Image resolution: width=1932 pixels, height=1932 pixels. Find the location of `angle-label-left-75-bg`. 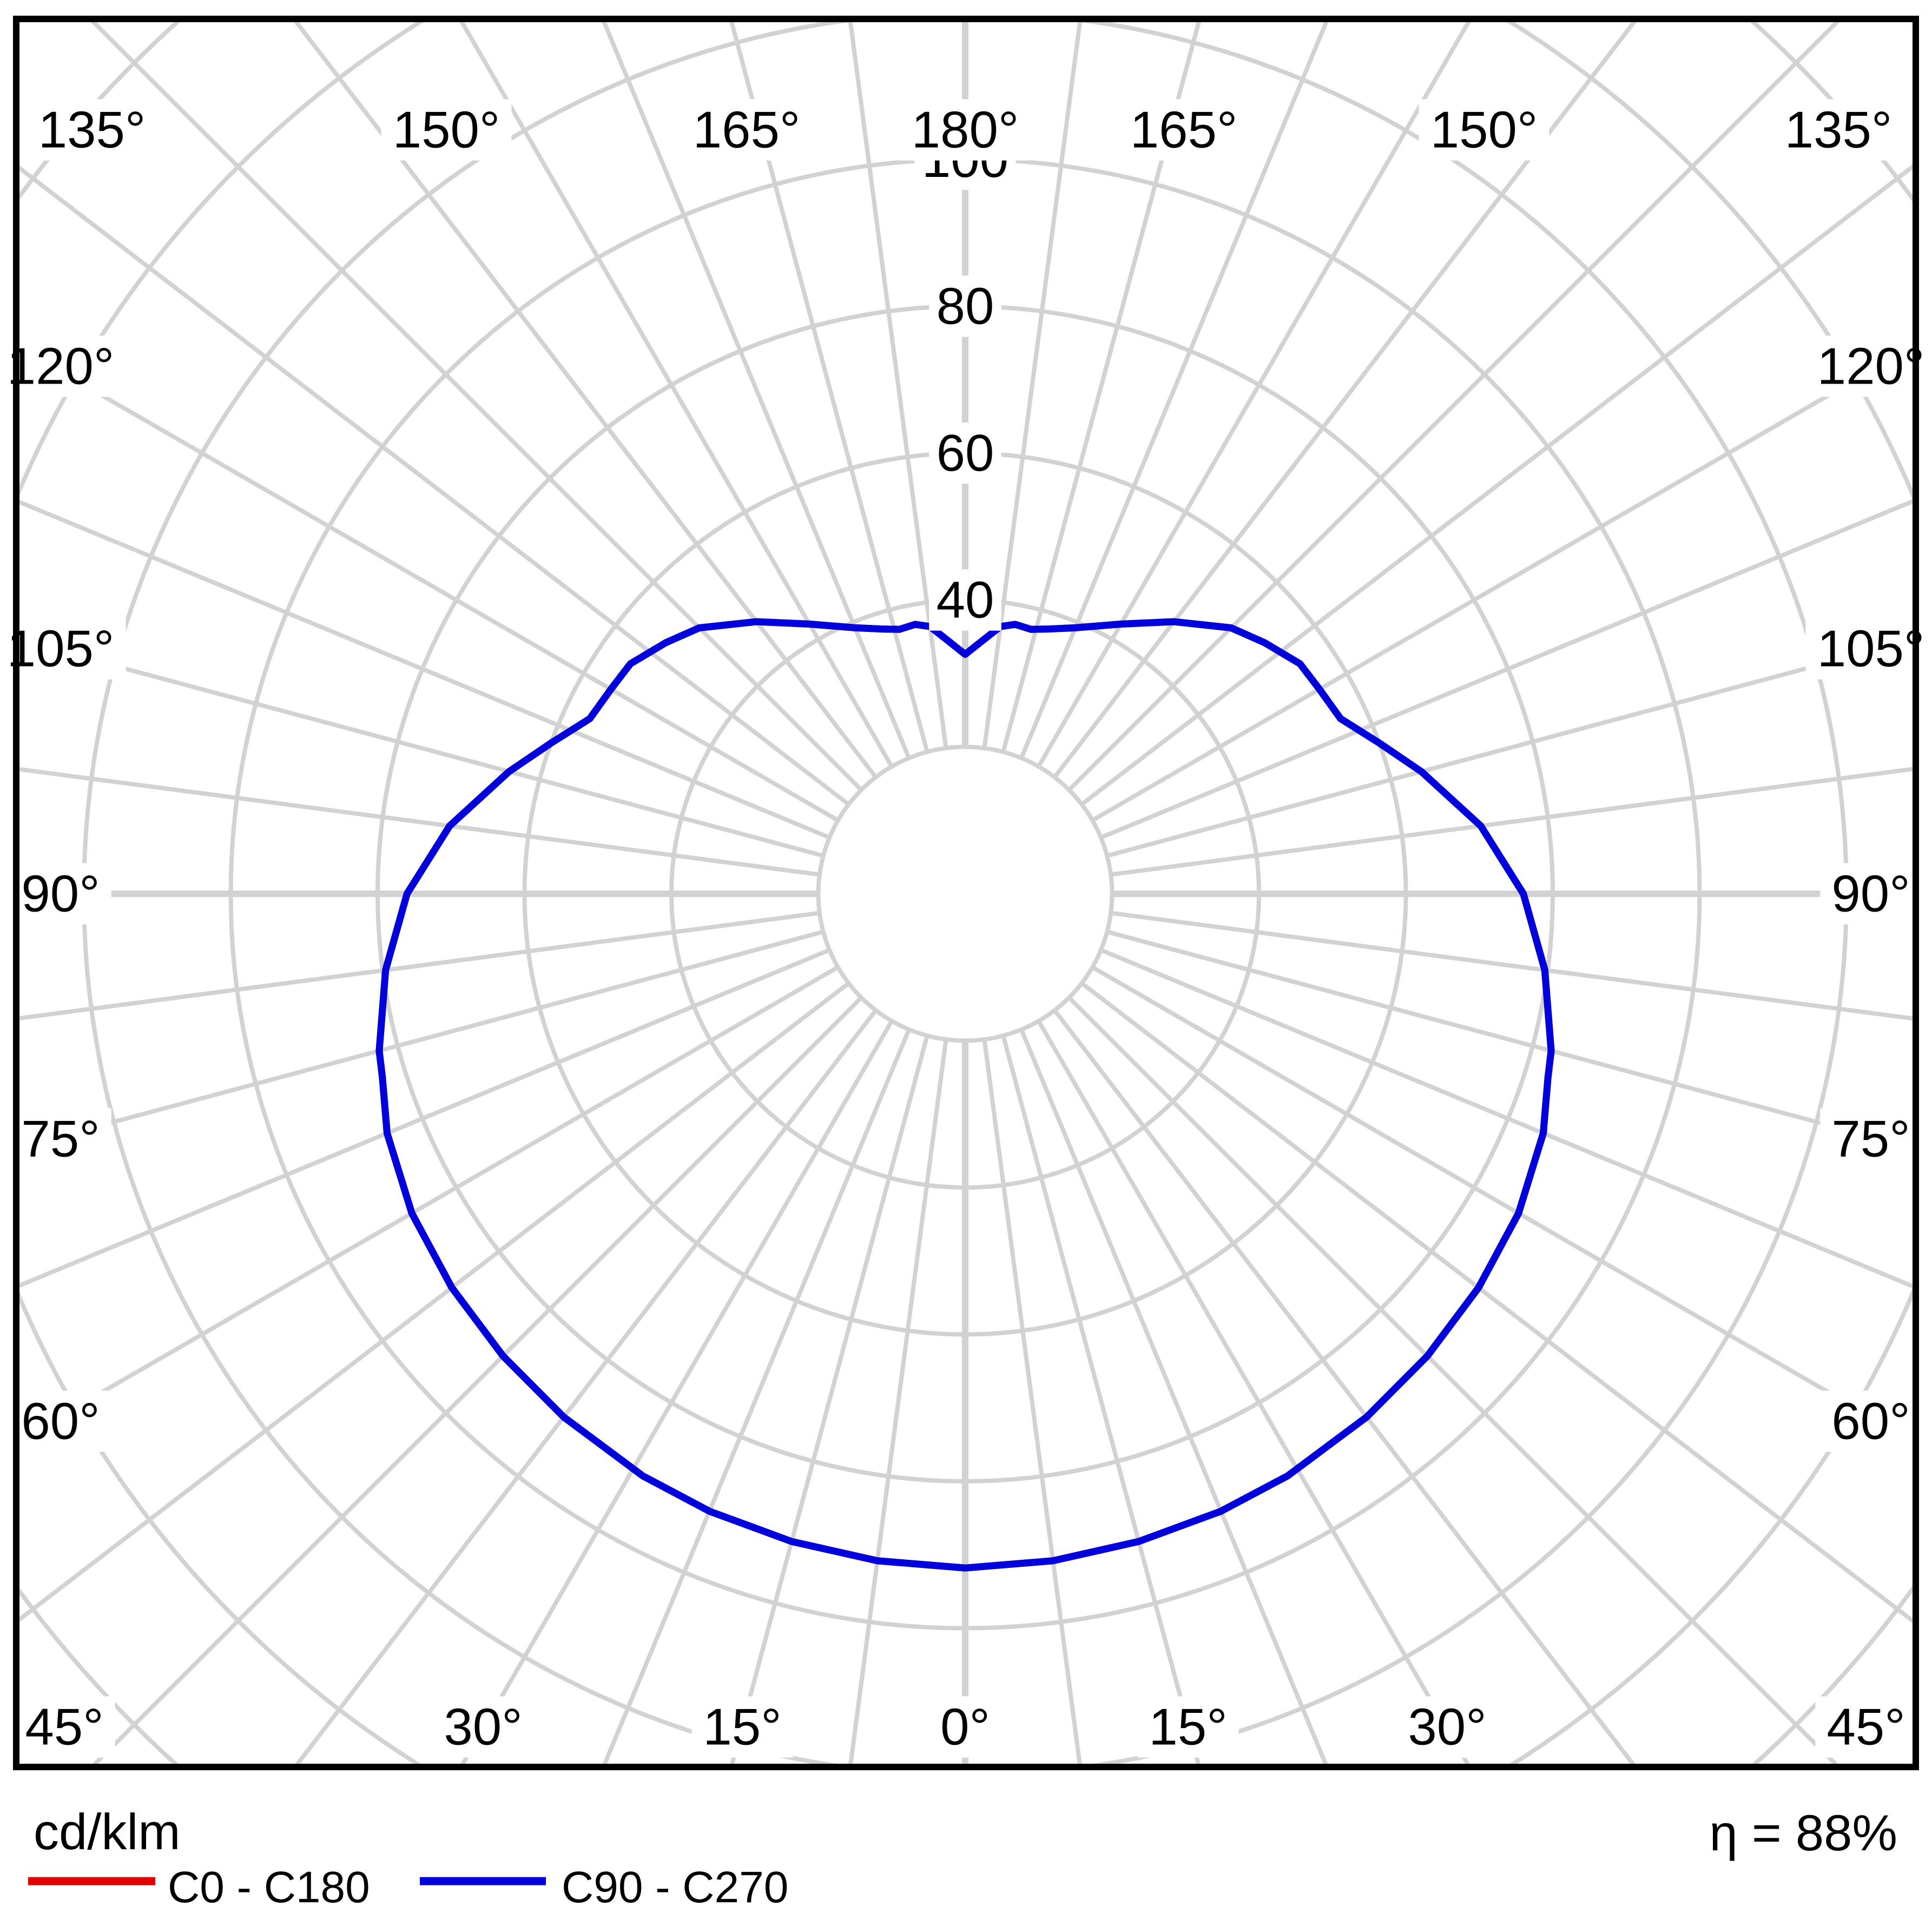

angle-label-left-75-bg is located at coordinates (61, 1139).